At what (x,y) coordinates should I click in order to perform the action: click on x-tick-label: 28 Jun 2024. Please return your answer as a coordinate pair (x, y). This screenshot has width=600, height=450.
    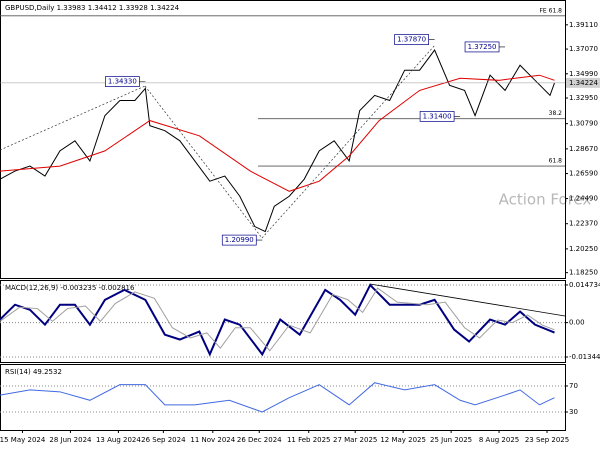
    Looking at the image, I should click on (70, 440).